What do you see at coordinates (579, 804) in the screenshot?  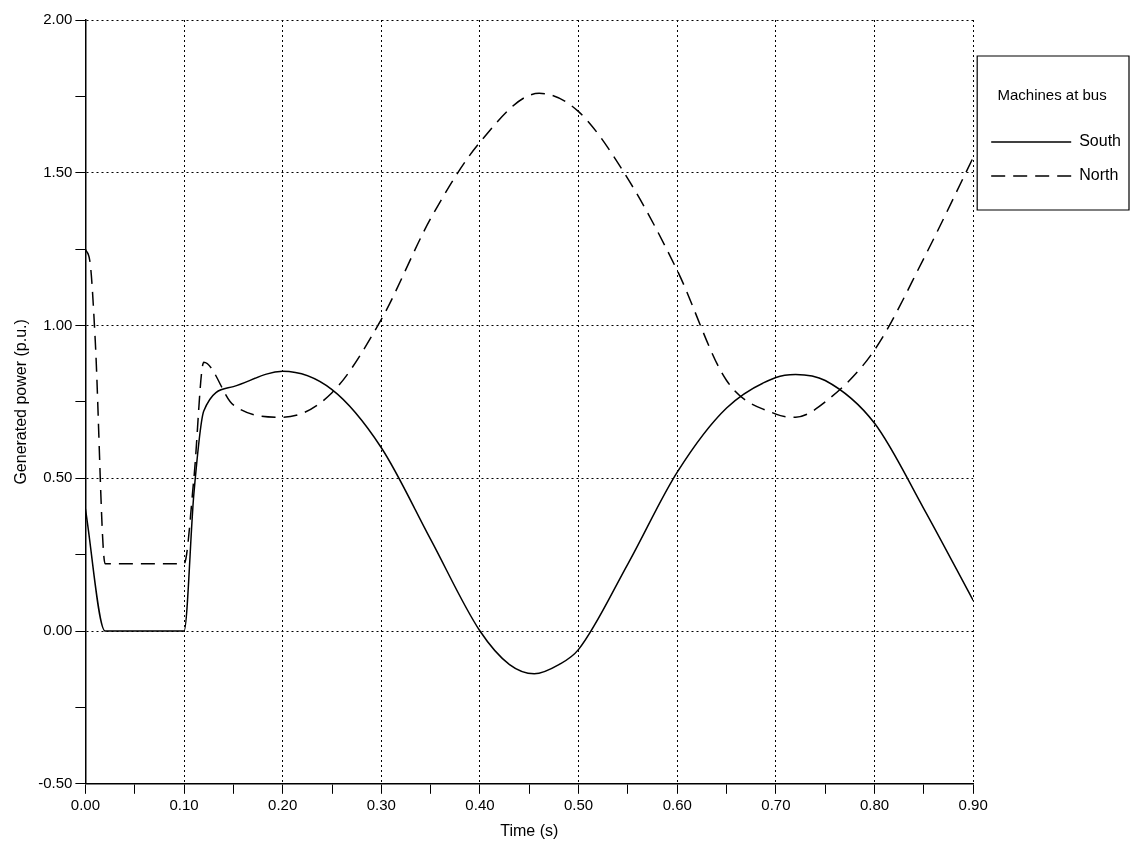 I see `x-tick-label: 0.50` at bounding box center [579, 804].